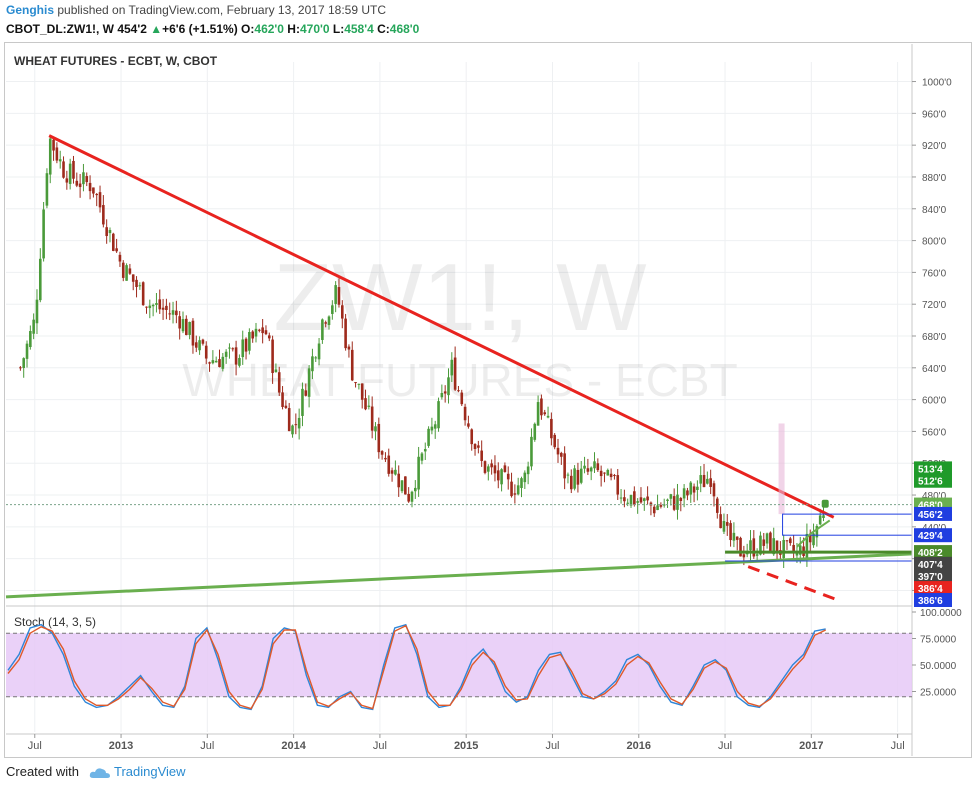 This screenshot has width=976, height=791. I want to click on change-arrow-icon: ▲, so click(156, 29).